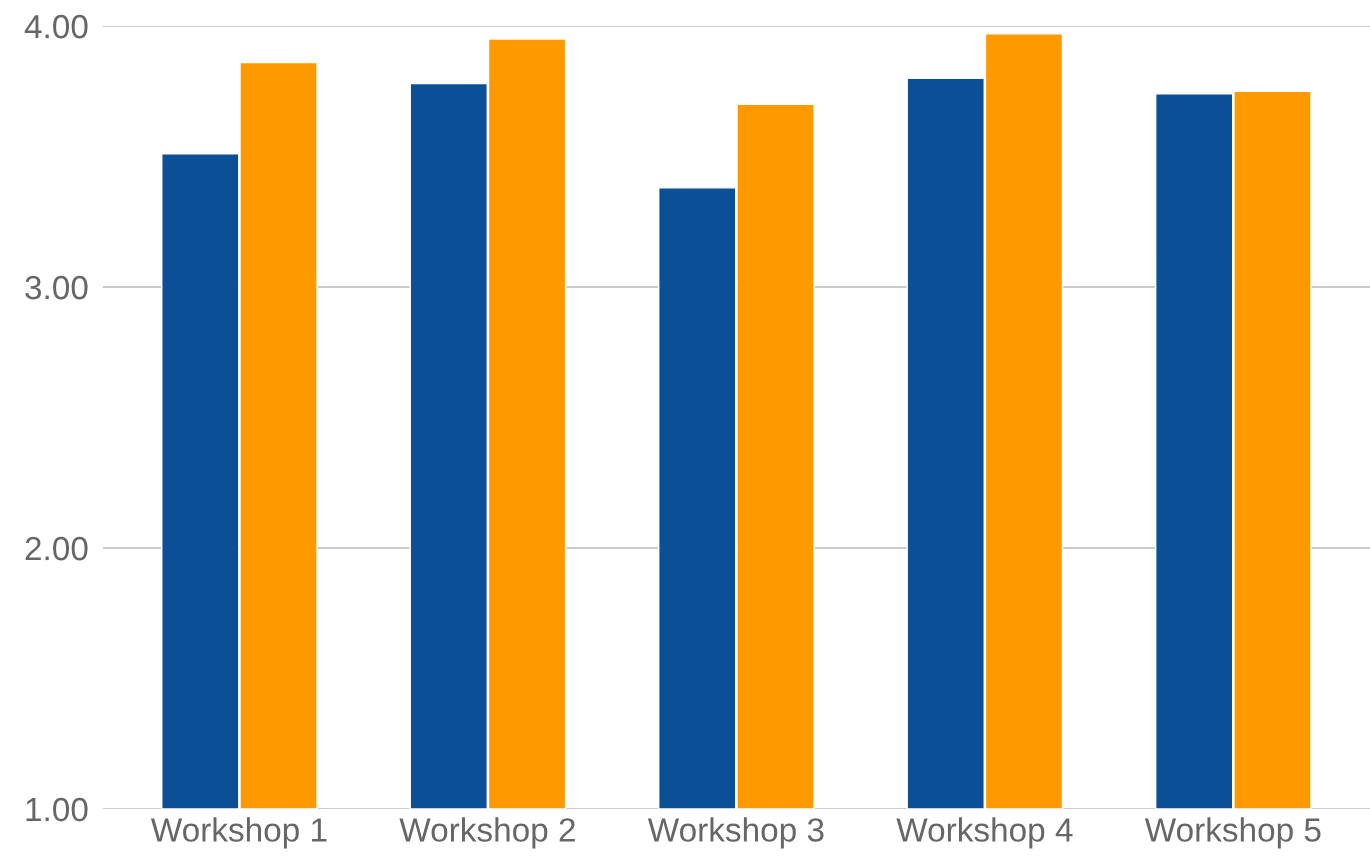  I want to click on x-tick-label: Workshop 3, so click(735, 833).